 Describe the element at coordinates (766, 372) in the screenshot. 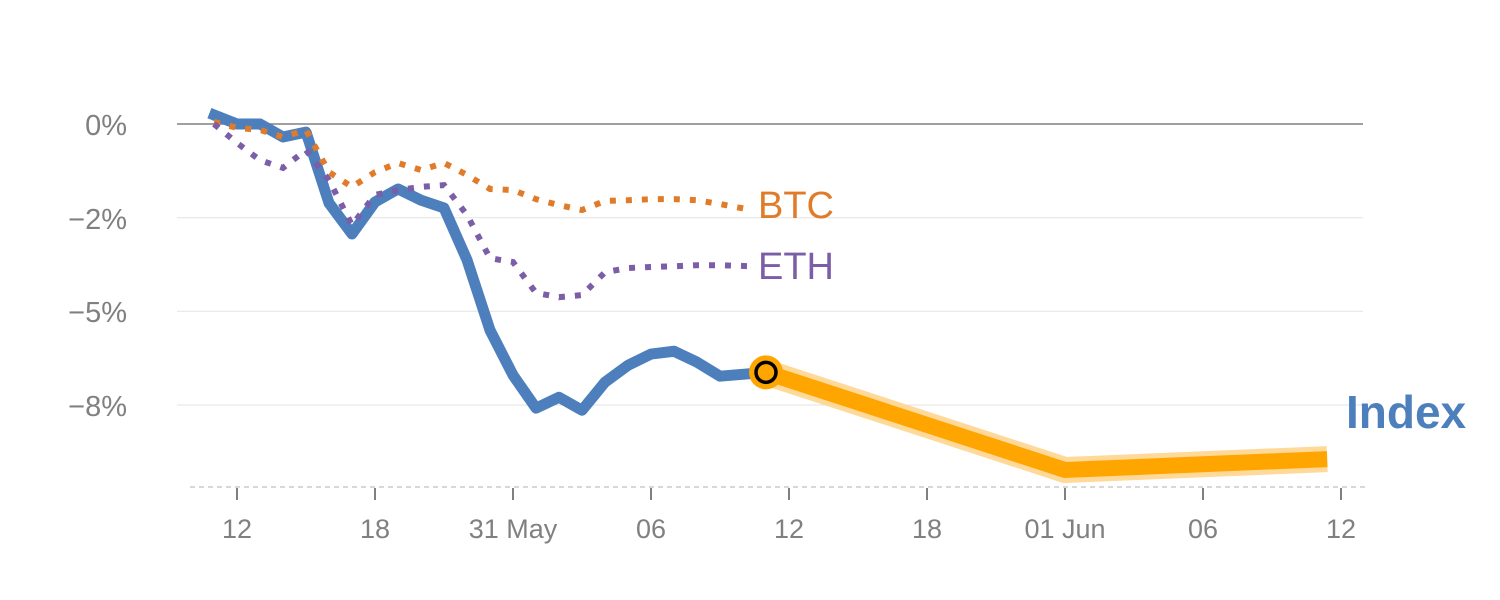

I see `current-point-marker-inner` at that location.